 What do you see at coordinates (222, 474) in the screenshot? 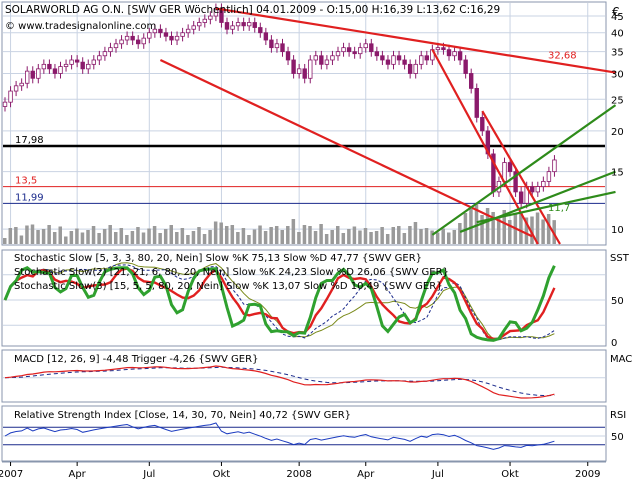
I see `time-axis-label: Okt` at bounding box center [222, 474].